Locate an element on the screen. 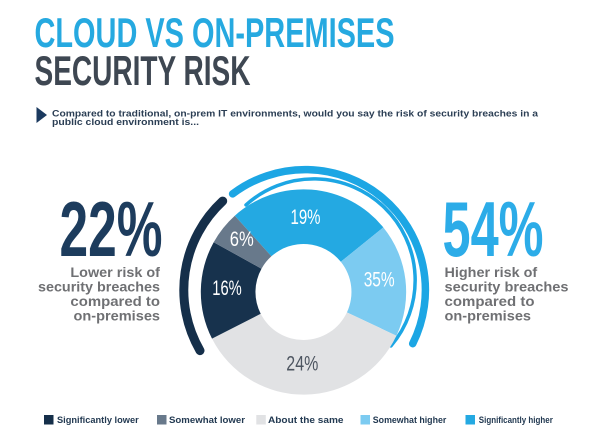 Image resolution: width=600 pixels, height=448 pixels. svg-text: Significantly lower is located at coordinates (98, 420).